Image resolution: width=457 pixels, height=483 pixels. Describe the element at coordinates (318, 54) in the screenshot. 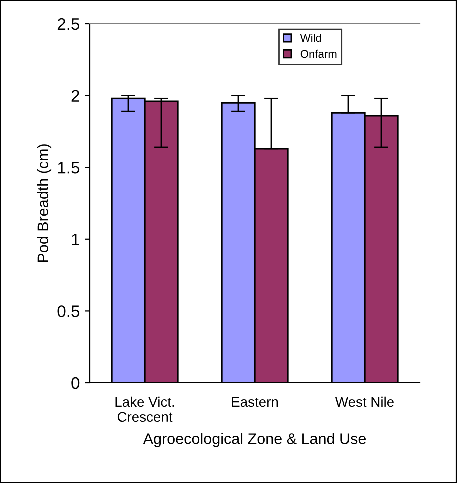

I see `legend-label: Onfarm` at that location.